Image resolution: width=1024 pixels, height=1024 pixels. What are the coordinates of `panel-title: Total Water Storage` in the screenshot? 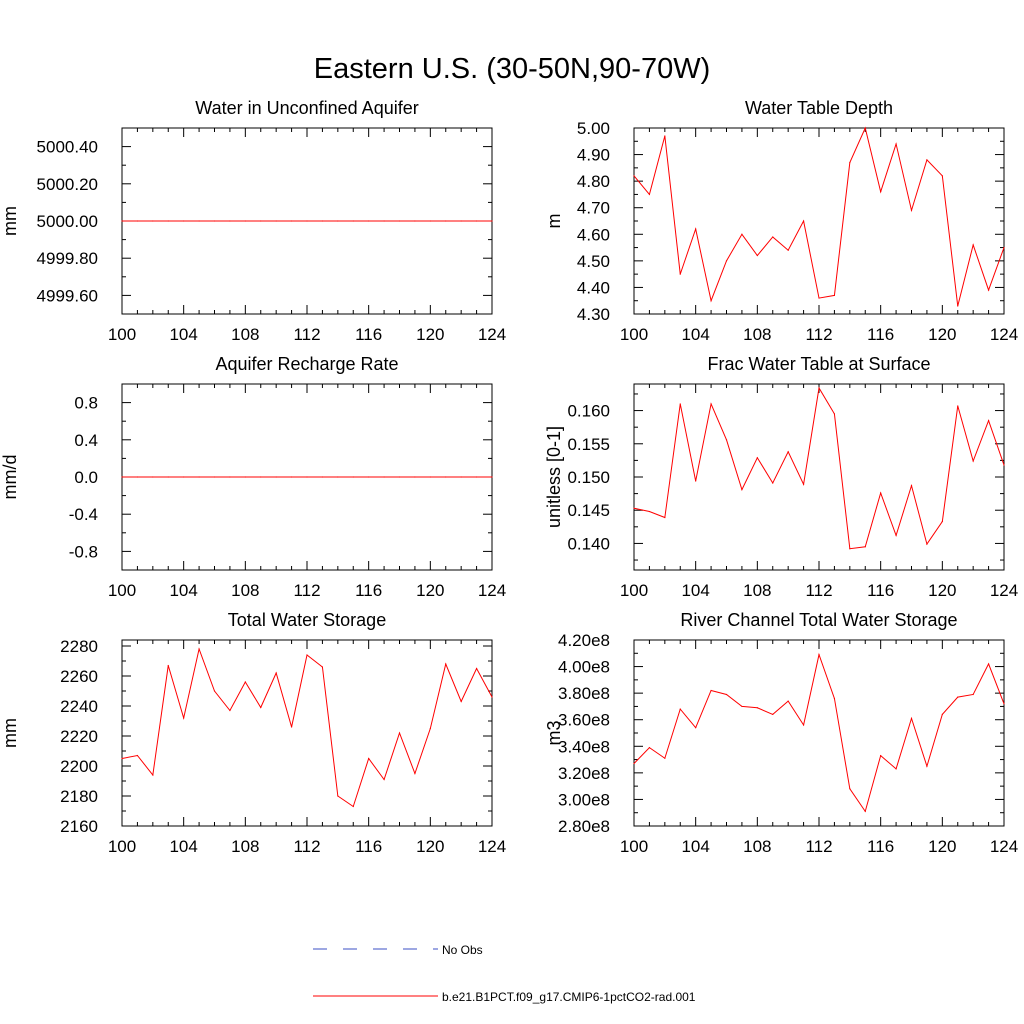 It's located at (307, 620).